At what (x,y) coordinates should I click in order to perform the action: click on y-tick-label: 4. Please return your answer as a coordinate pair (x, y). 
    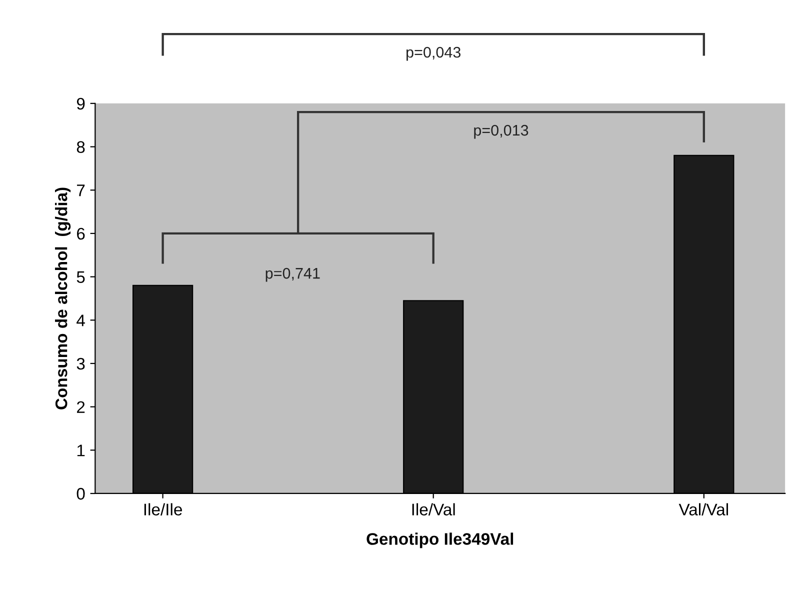
    Looking at the image, I should click on (80, 320).